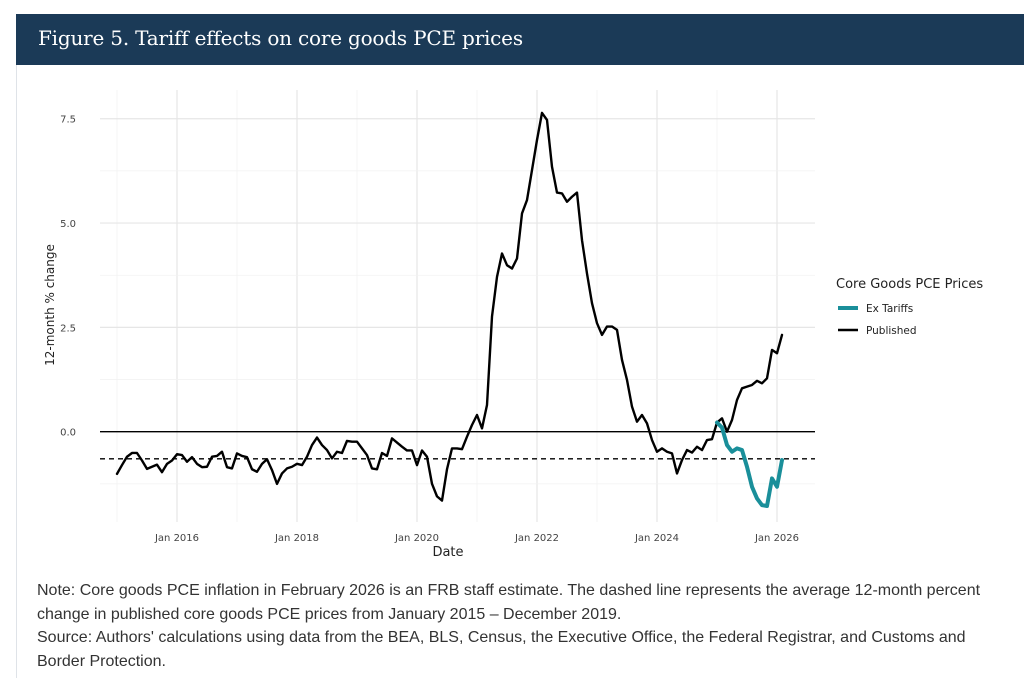 This screenshot has height=678, width=1024. Describe the element at coordinates (909, 284) in the screenshot. I see `legend-title: Core Goods PCE Prices` at that location.